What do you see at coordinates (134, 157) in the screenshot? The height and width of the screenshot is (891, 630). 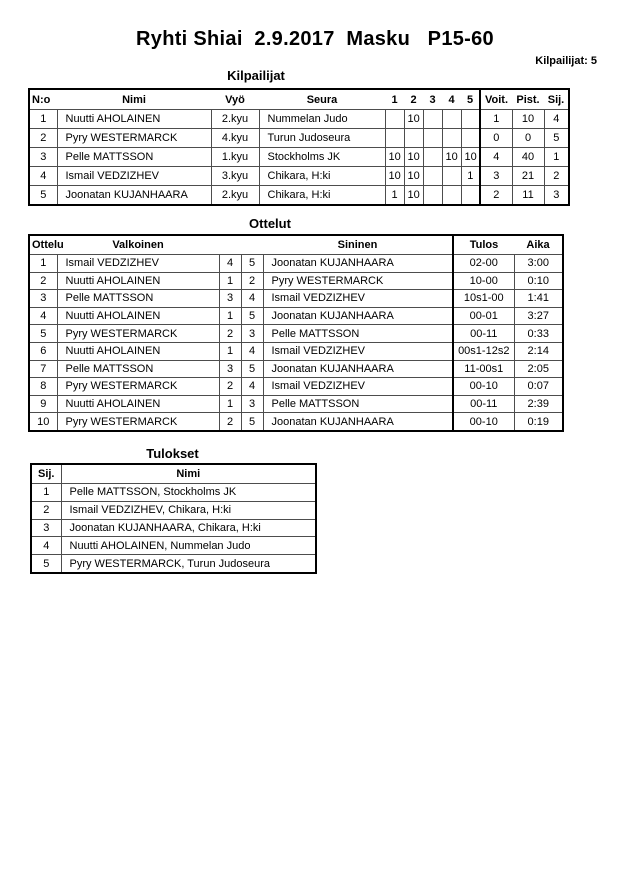 I see `competitor-name: Pelle MATTSSON` at bounding box center [134, 157].